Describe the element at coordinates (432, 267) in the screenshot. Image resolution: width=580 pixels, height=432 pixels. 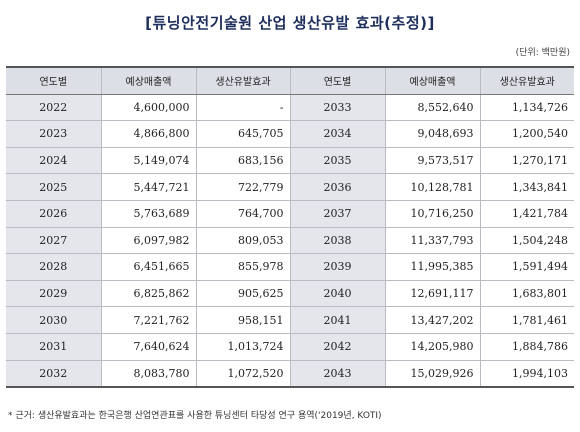
I see `cell-sales-right: 11,995,385` at that location.